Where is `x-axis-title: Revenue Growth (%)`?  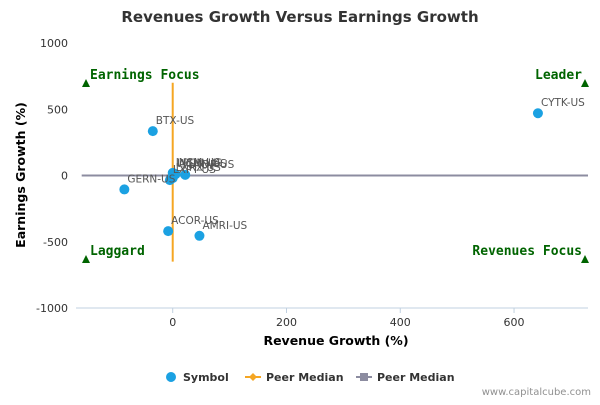 x-axis-title: Revenue Growth (%) is located at coordinates (335, 340).